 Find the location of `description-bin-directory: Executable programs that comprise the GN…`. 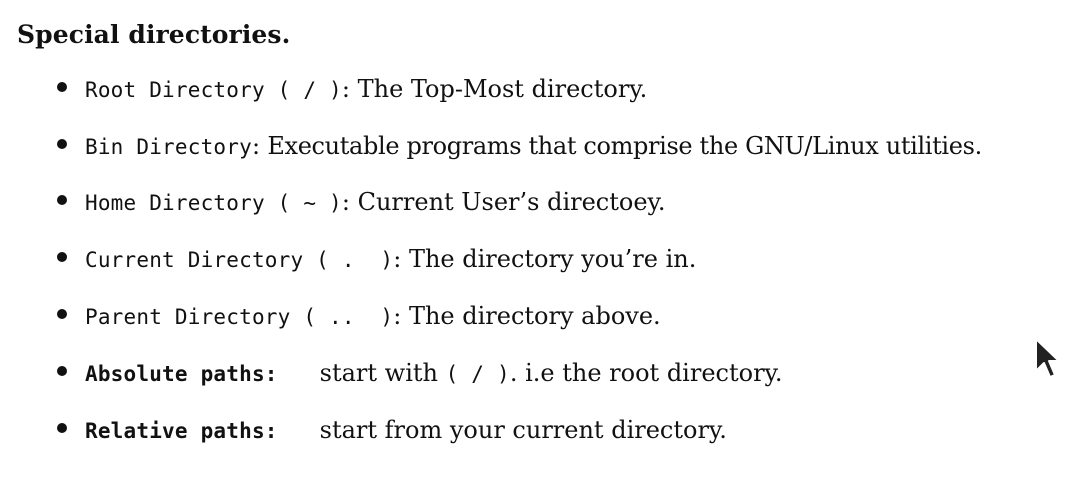

description-bin-directory: Executable programs that comprise the GN… is located at coordinates (621, 146).